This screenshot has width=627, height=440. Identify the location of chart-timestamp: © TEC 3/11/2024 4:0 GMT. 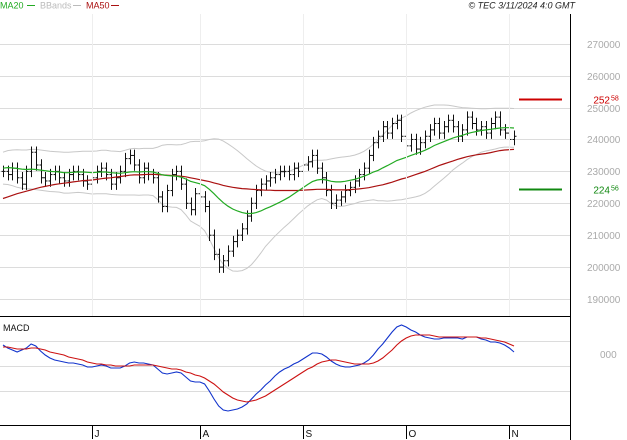
(522, 6).